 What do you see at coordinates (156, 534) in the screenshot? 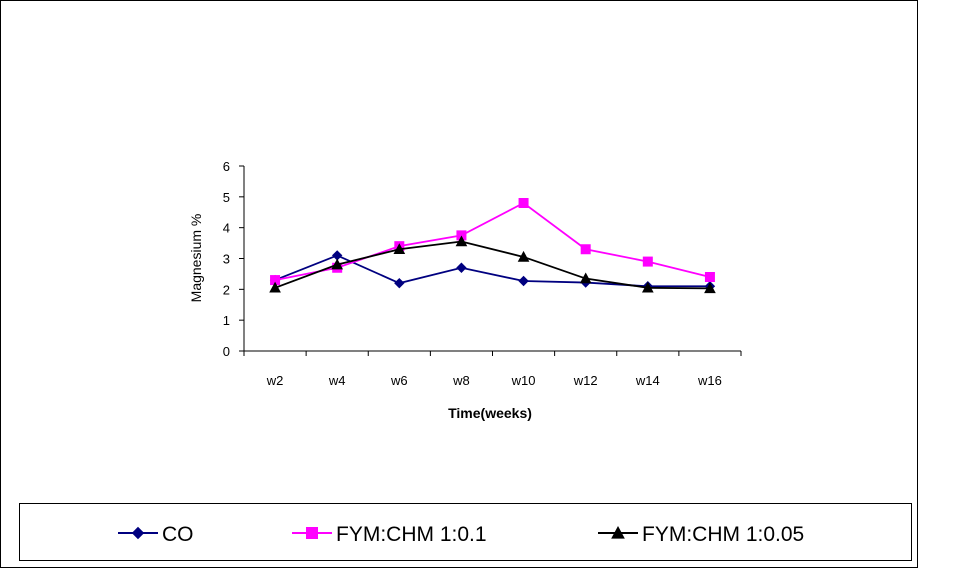
I see `legend-item-1: CO` at bounding box center [156, 534].